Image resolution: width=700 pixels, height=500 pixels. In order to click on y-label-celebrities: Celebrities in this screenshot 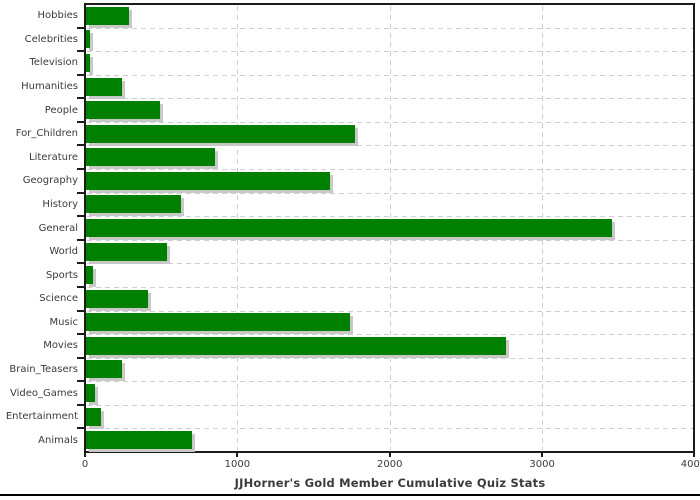, I will do `click(51, 39)`.